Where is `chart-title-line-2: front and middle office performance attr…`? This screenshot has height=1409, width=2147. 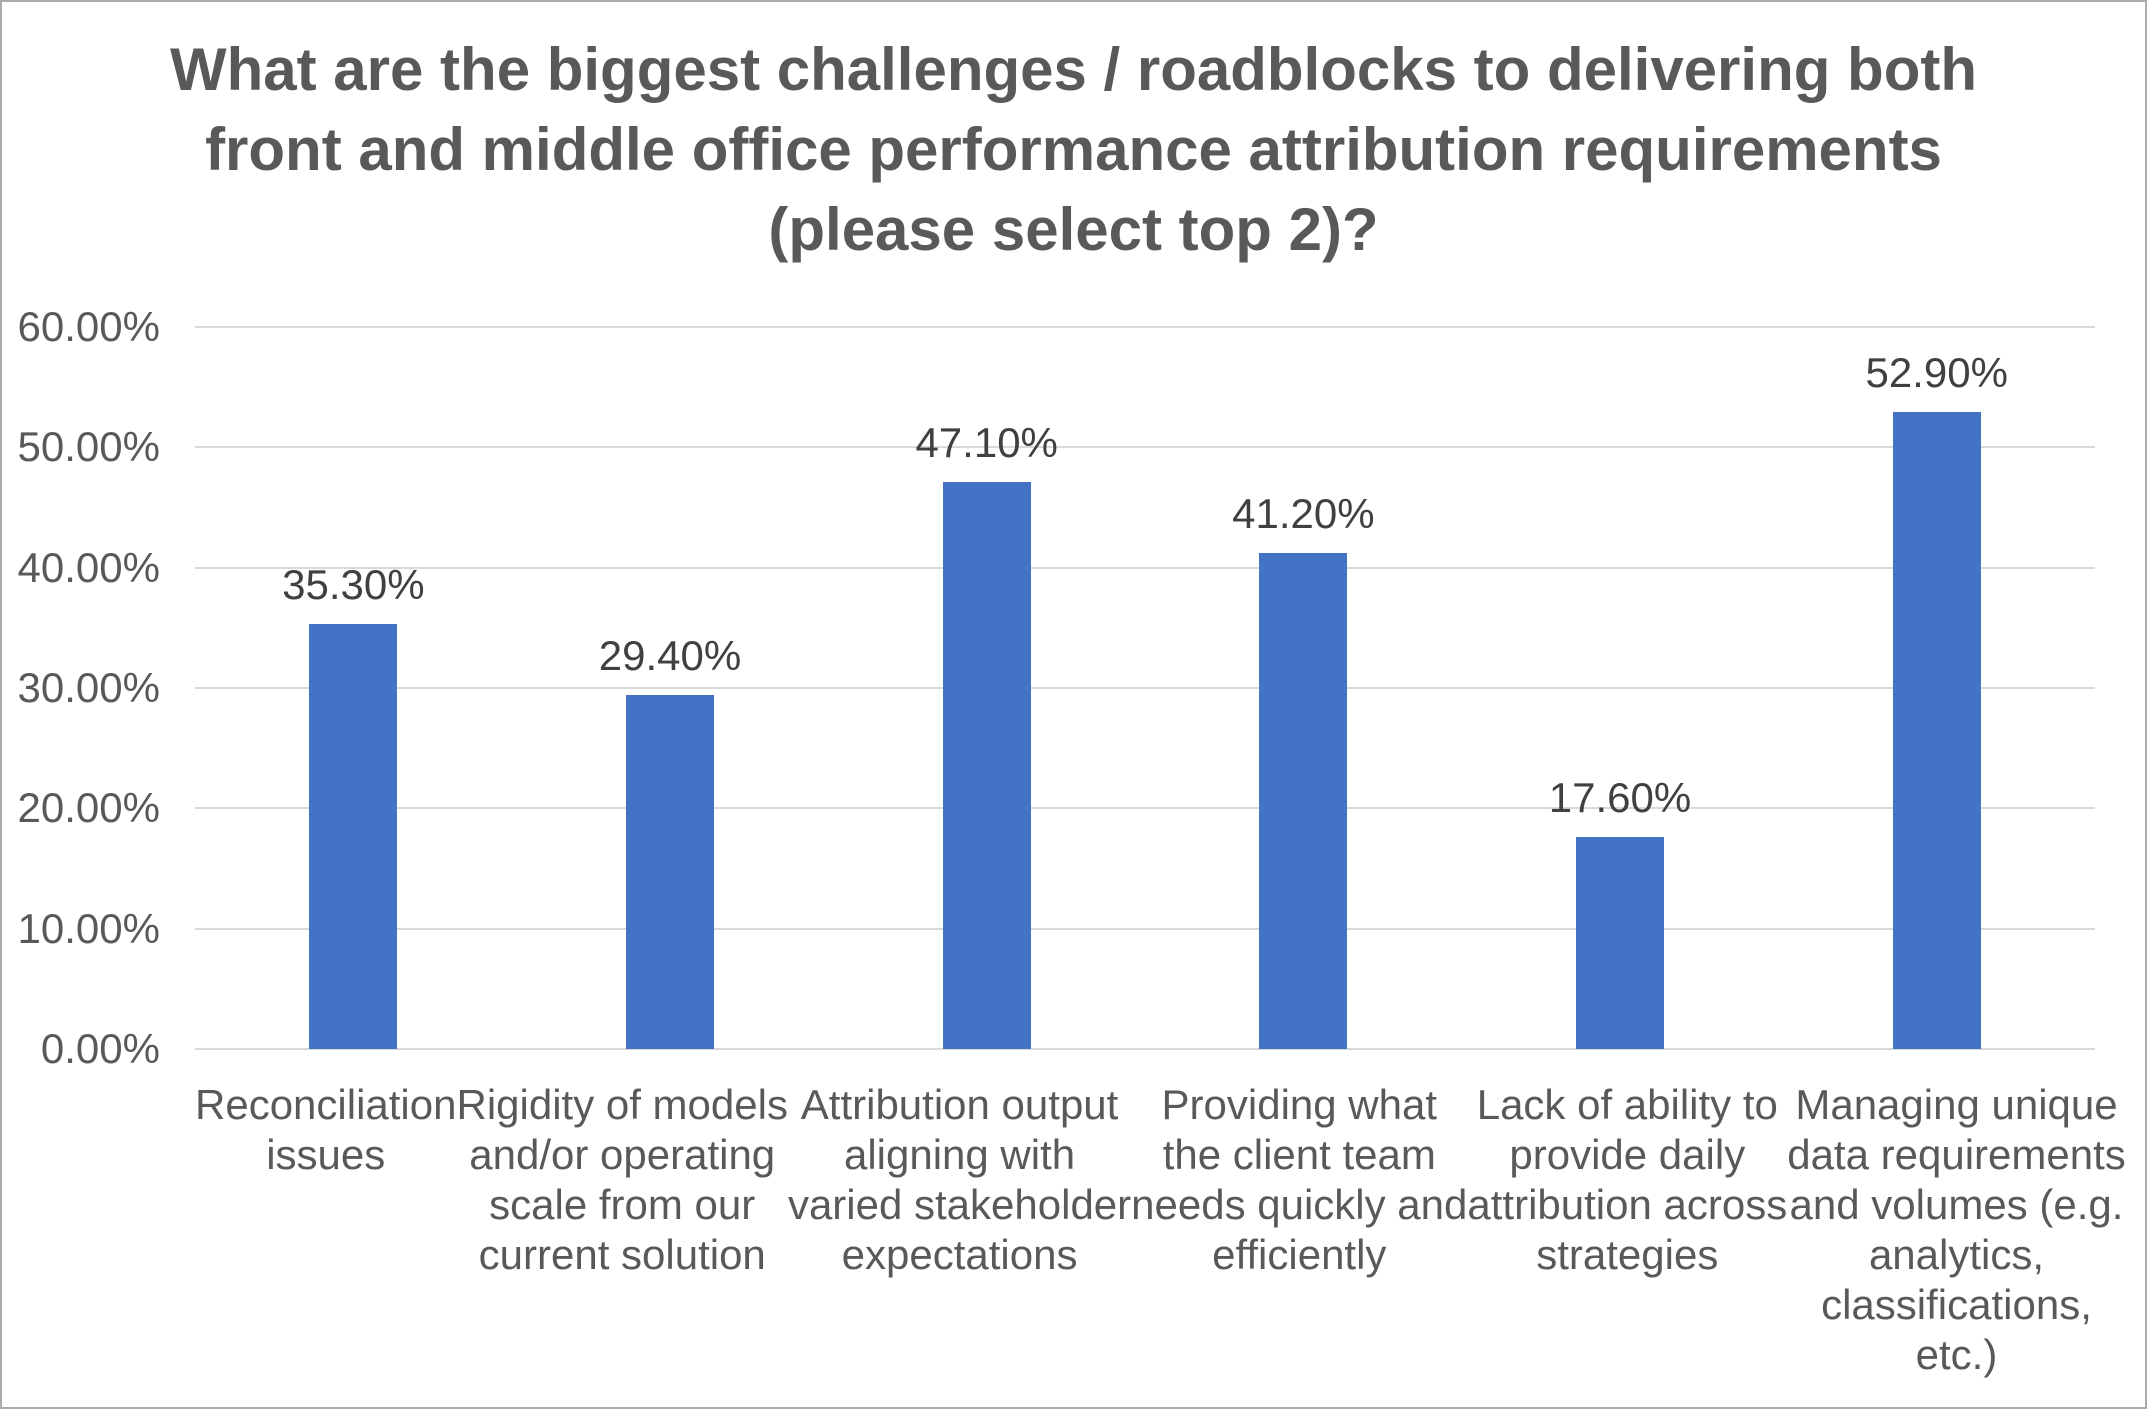
chart-title-line-2: front and middle office performance attr… is located at coordinates (1073, 149).